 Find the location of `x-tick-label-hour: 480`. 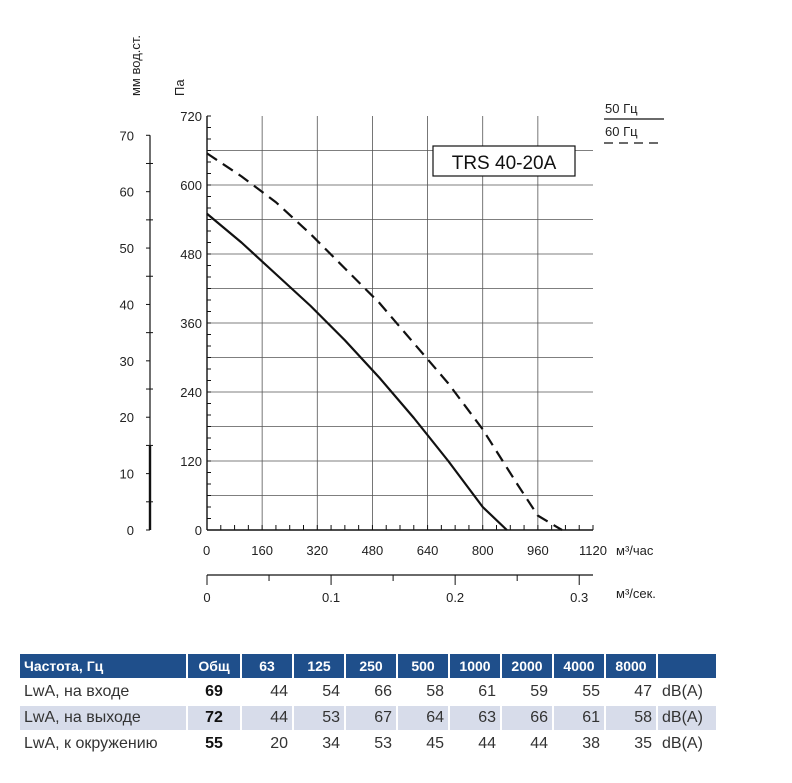

x-tick-label-hour: 480 is located at coordinates (373, 550).